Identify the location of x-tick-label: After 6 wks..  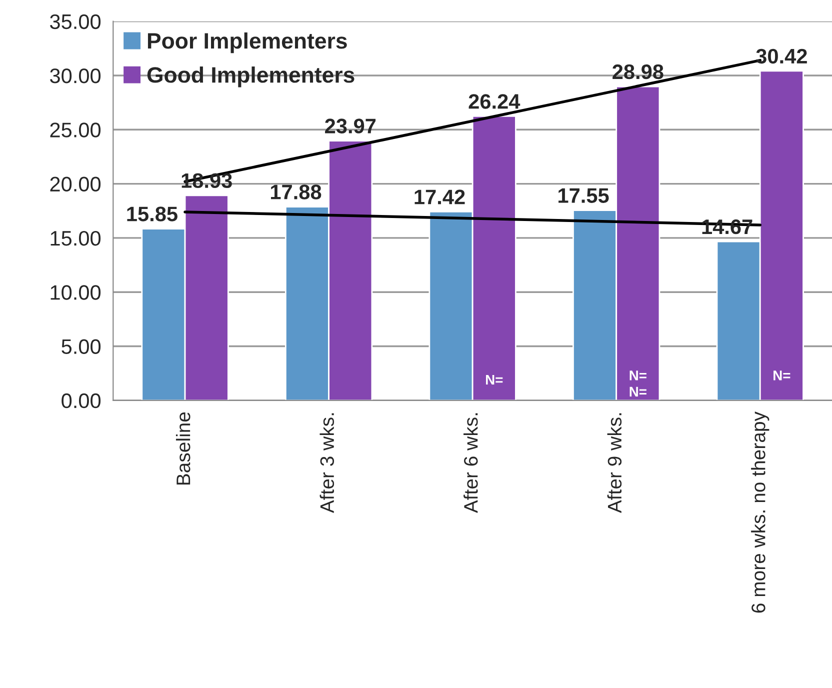
(471, 463).